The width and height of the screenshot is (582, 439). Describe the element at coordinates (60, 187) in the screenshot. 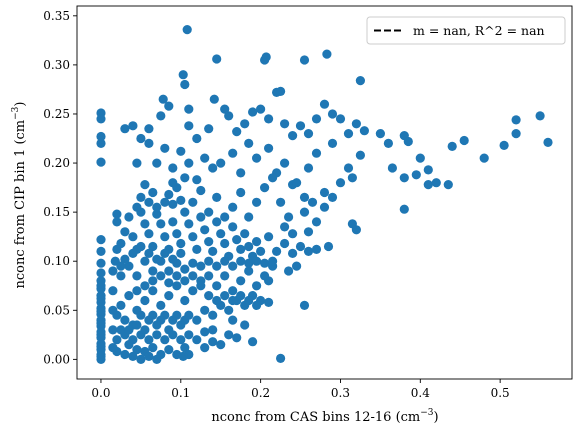

I see `y-axis-ticks: 0.00 0.05 0.10 0.15 0.20 0.25 0.30 0.35` at that location.